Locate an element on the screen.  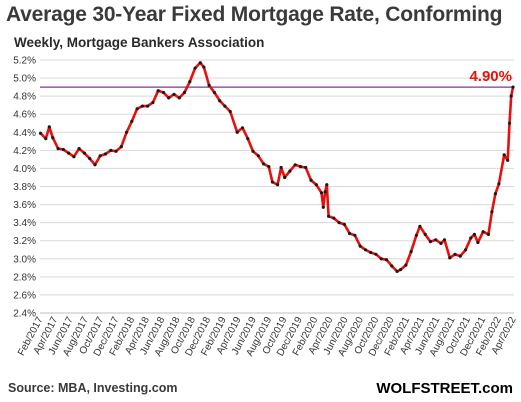
chart-subtitle: Weekly, Mortgage Bankers Association is located at coordinates (139, 42).